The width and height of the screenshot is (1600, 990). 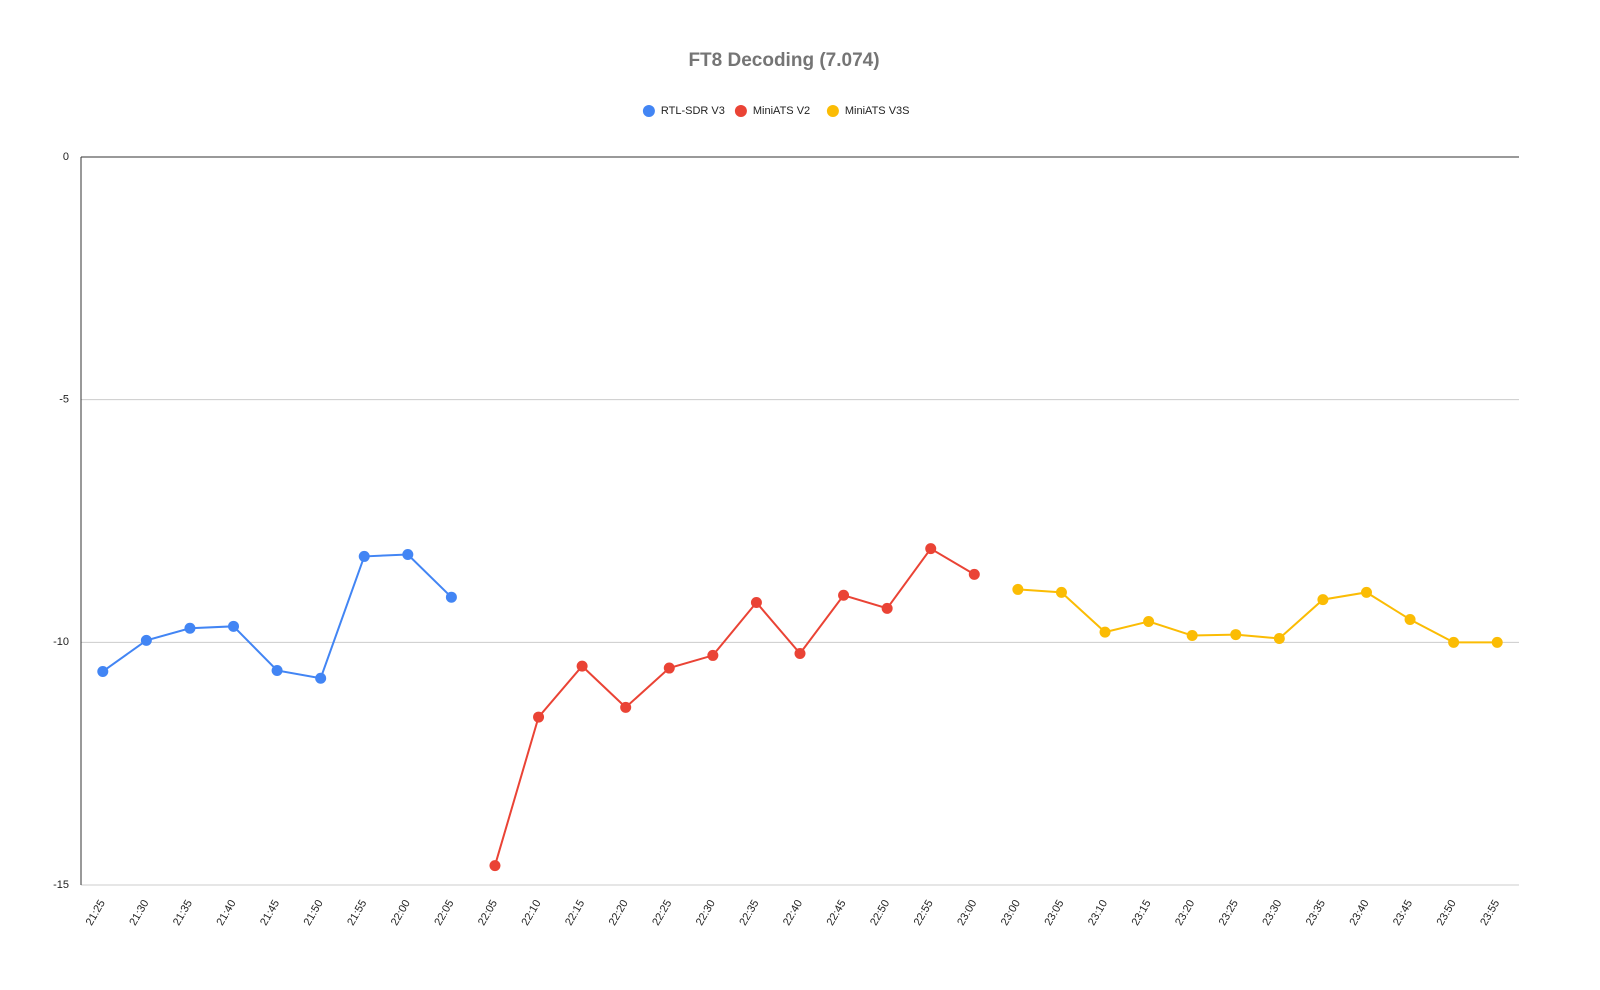 What do you see at coordinates (1054, 913) in the screenshot?
I see `x-tick-label: 23:05` at bounding box center [1054, 913].